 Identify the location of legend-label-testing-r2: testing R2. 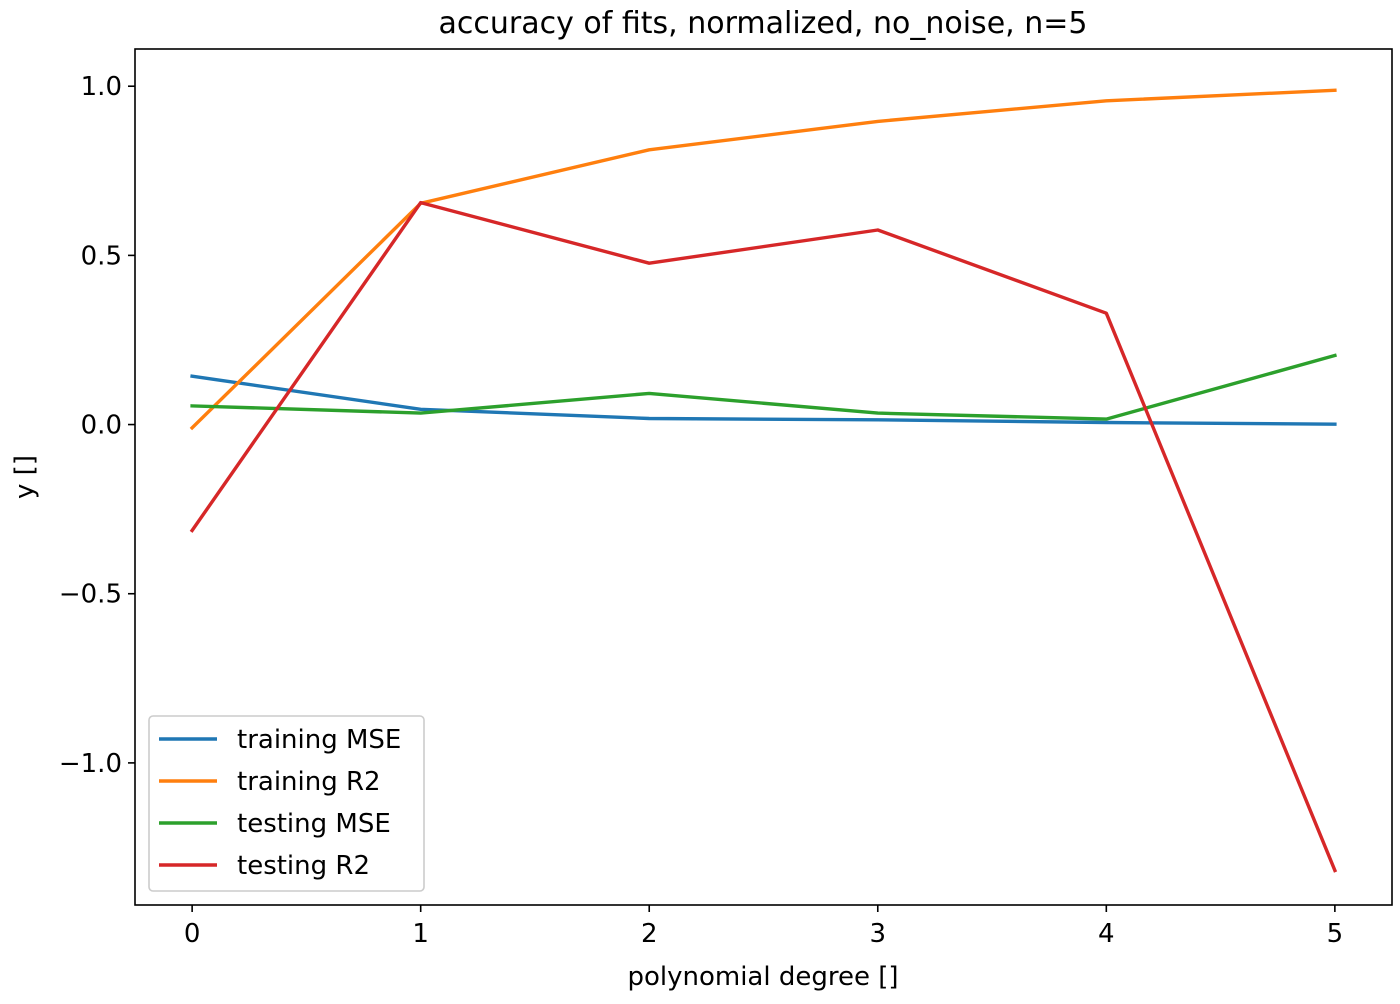
(303, 866).